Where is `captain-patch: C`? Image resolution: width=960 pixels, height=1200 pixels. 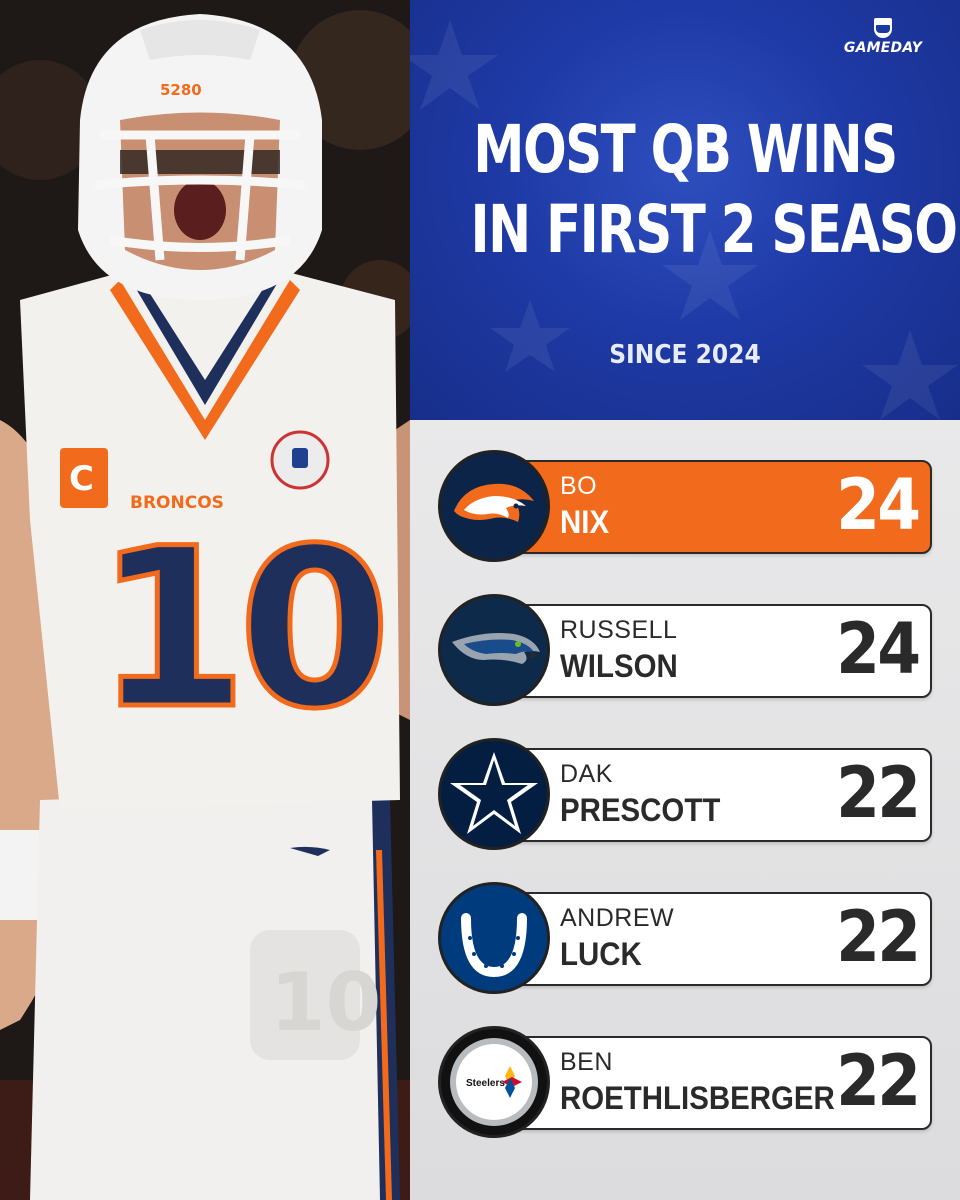
captain-patch: C is located at coordinates (81, 479).